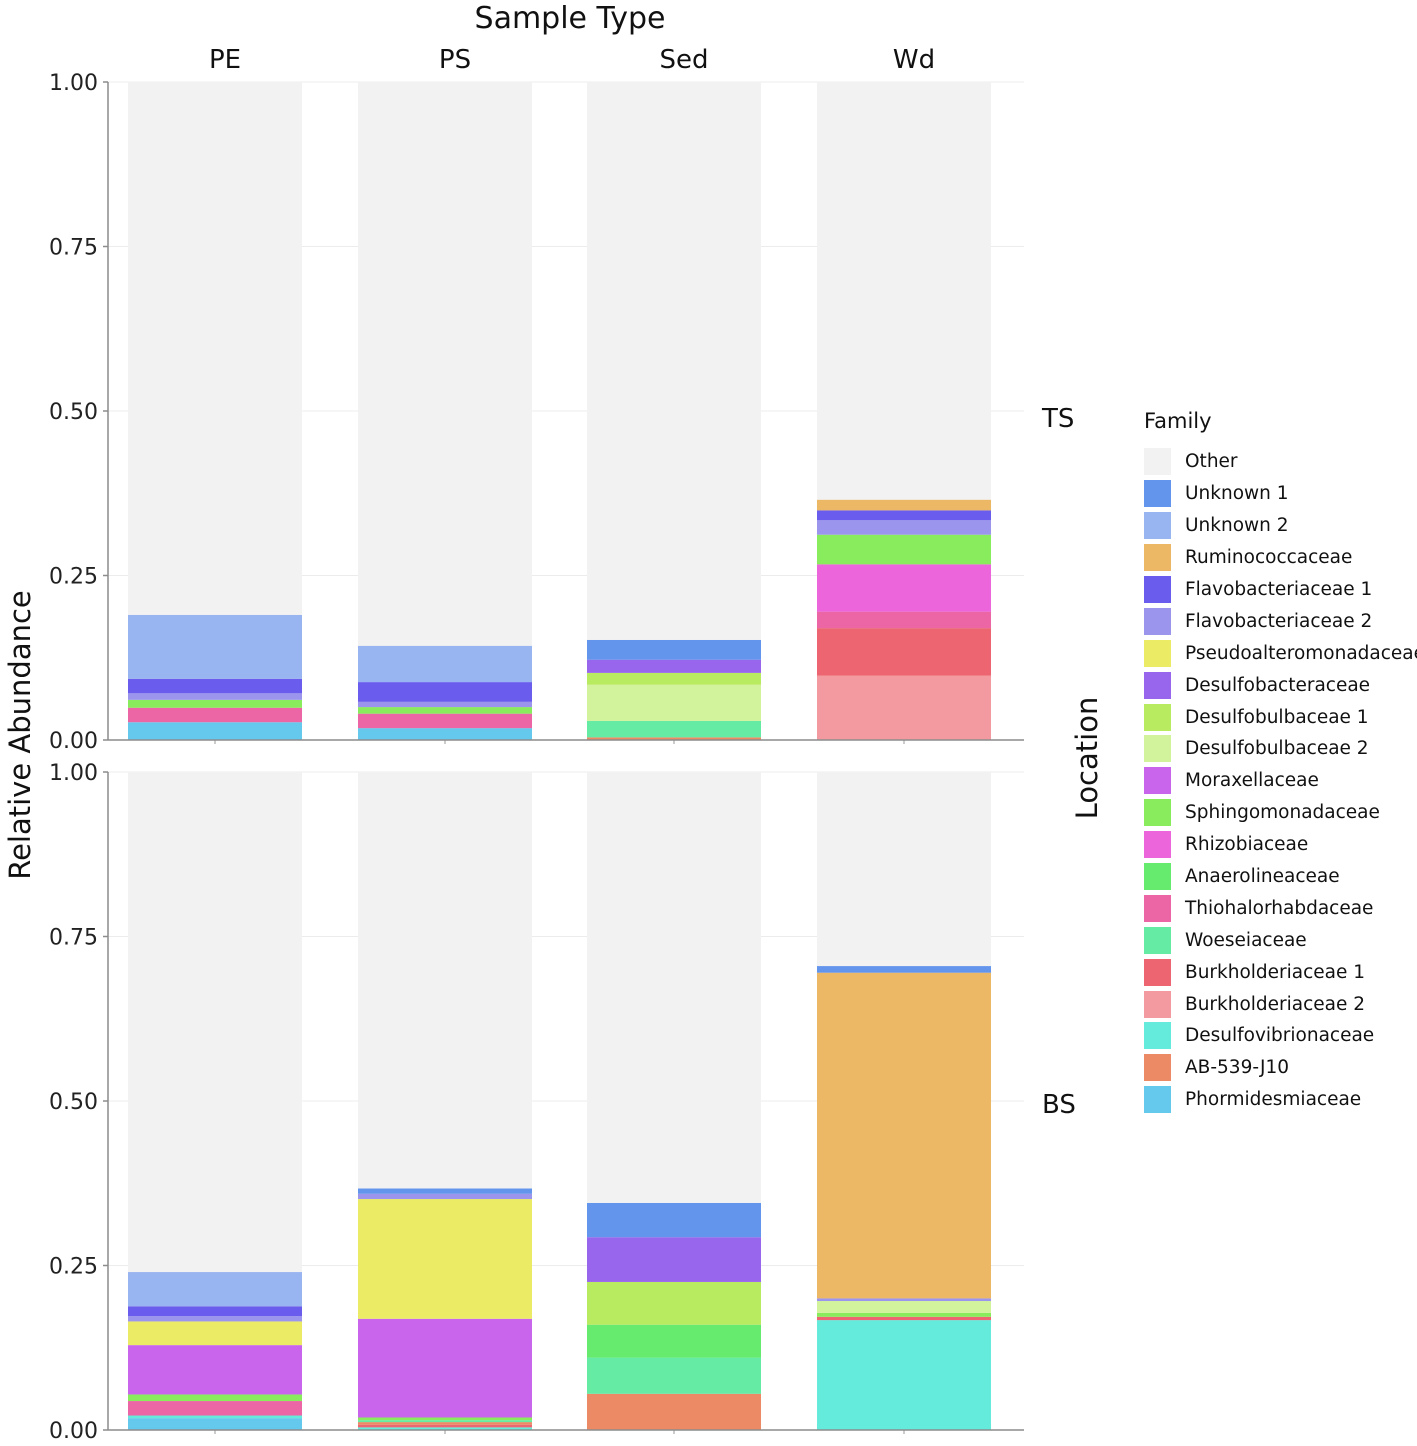 The height and width of the screenshot is (1446, 1417). Describe the element at coordinates (73, 1267) in the screenshot. I see `y-tick-label: 0.25` at that location.